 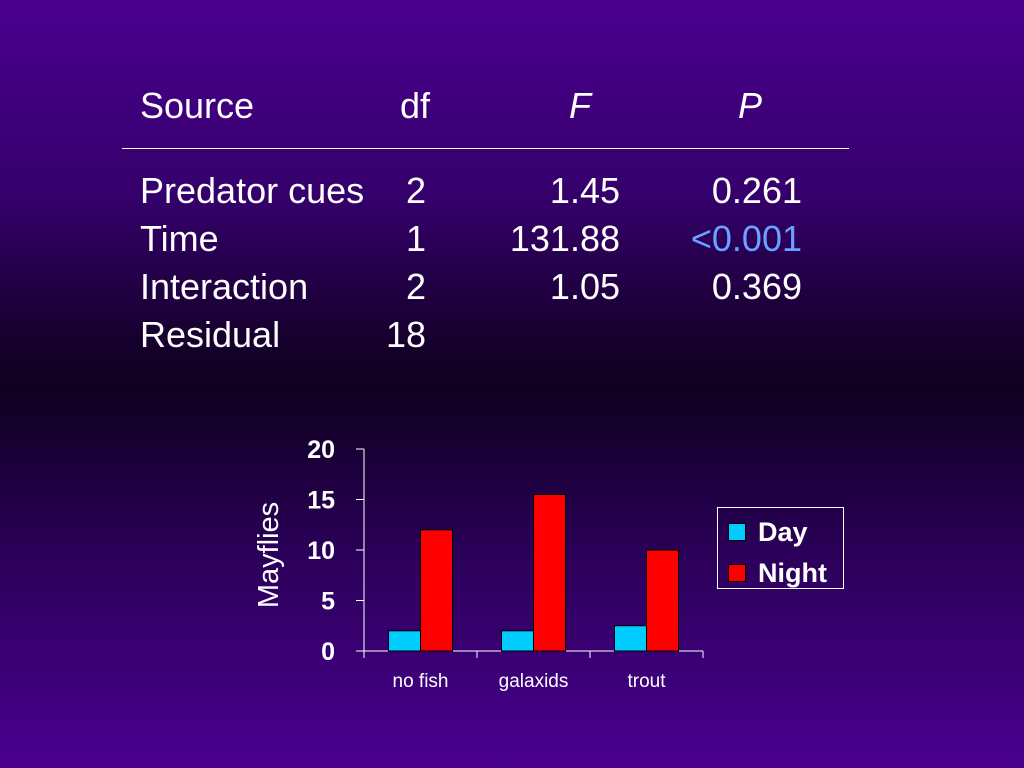 I want to click on legend-item-night: Night, so click(x=777, y=572).